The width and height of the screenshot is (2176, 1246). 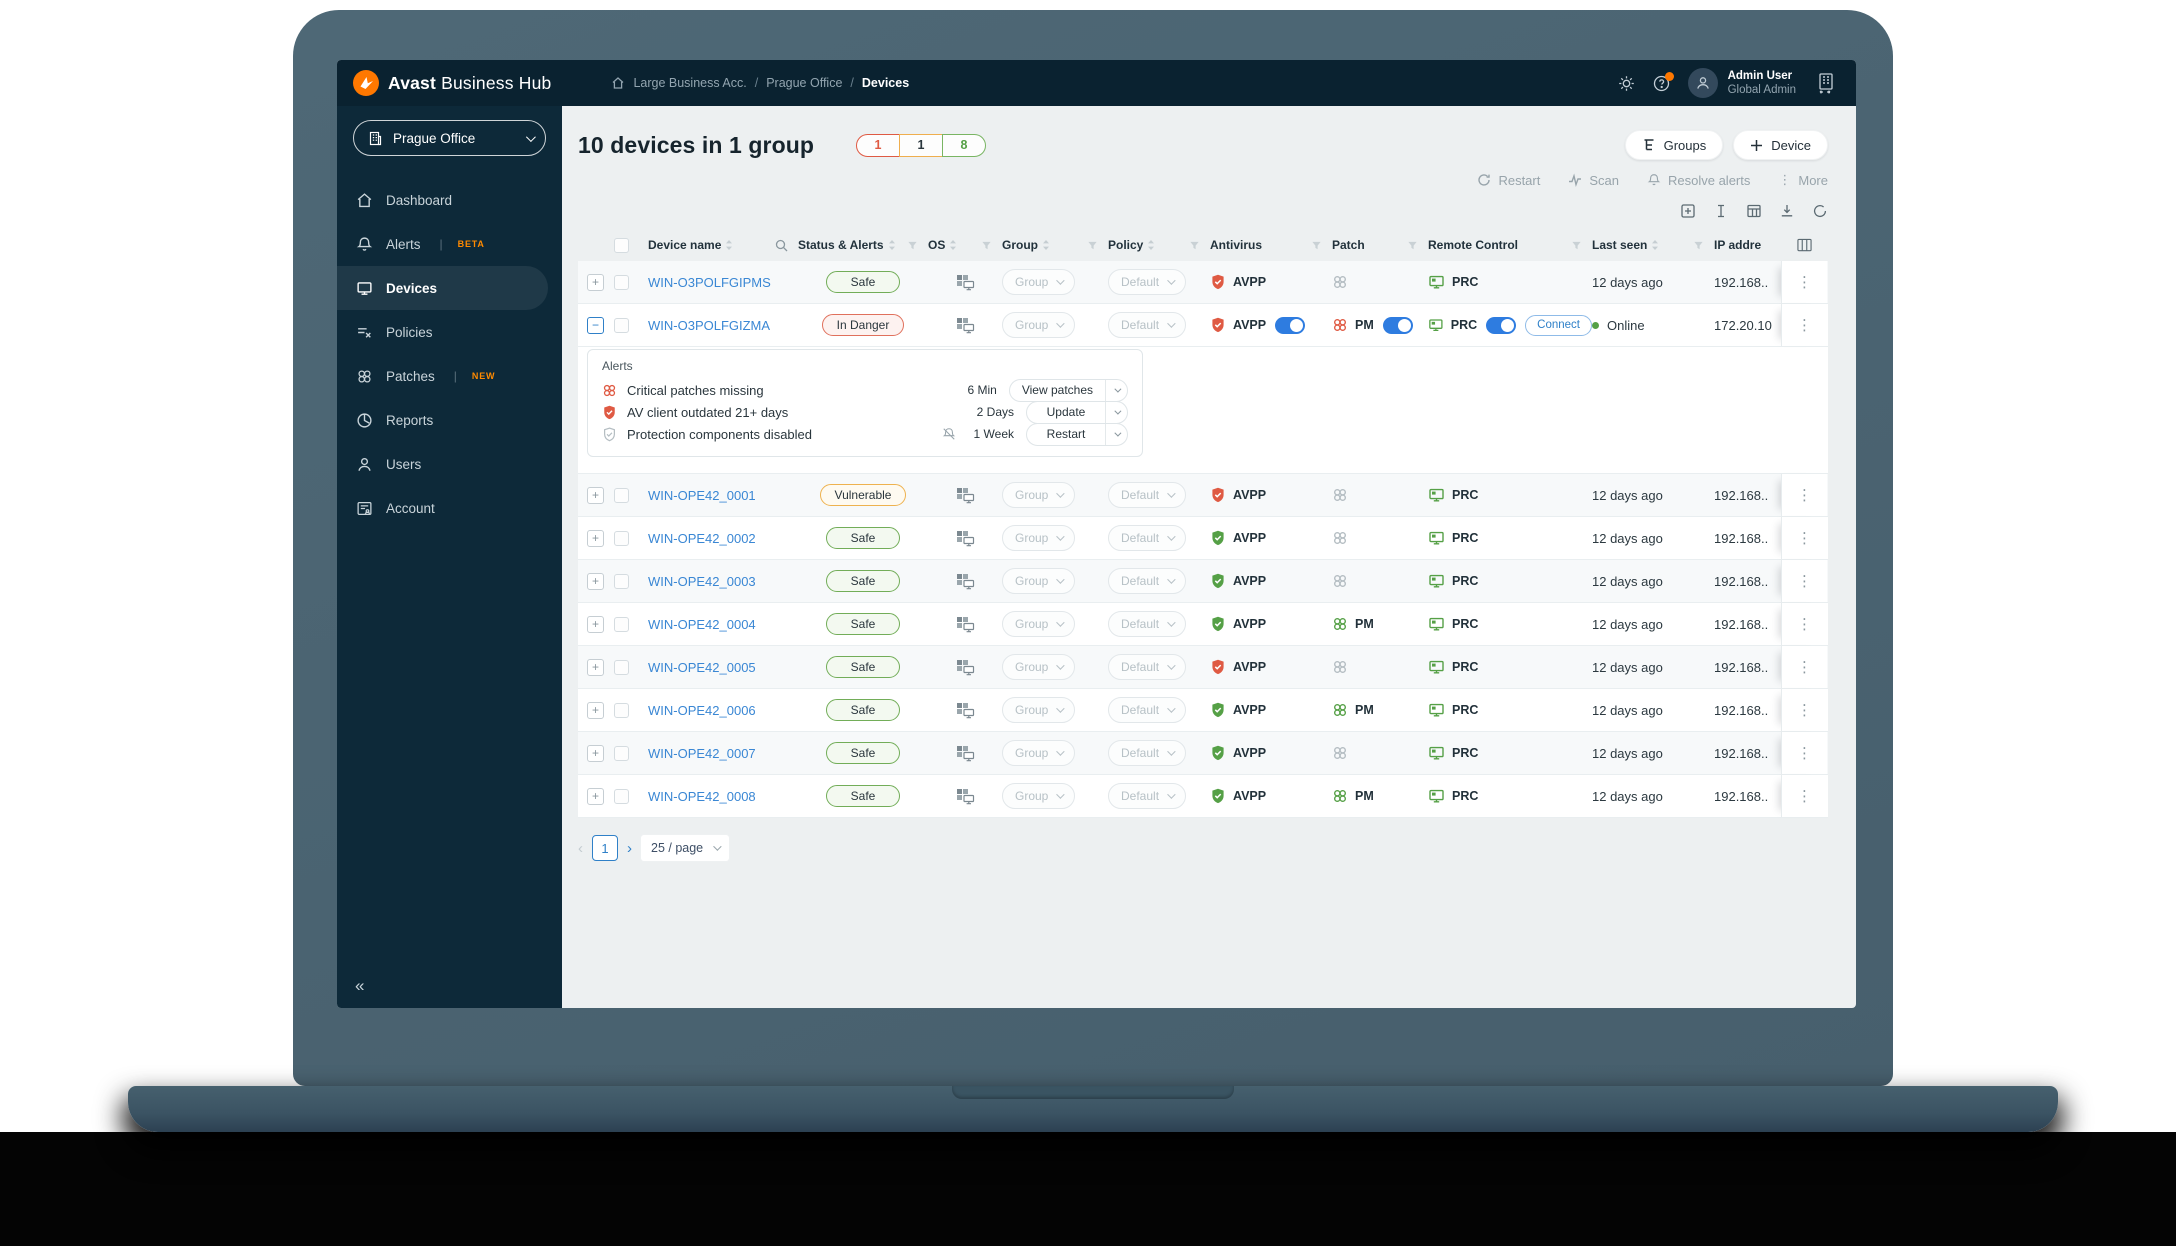 I want to click on org-selector: Prague Office, so click(x=449, y=138).